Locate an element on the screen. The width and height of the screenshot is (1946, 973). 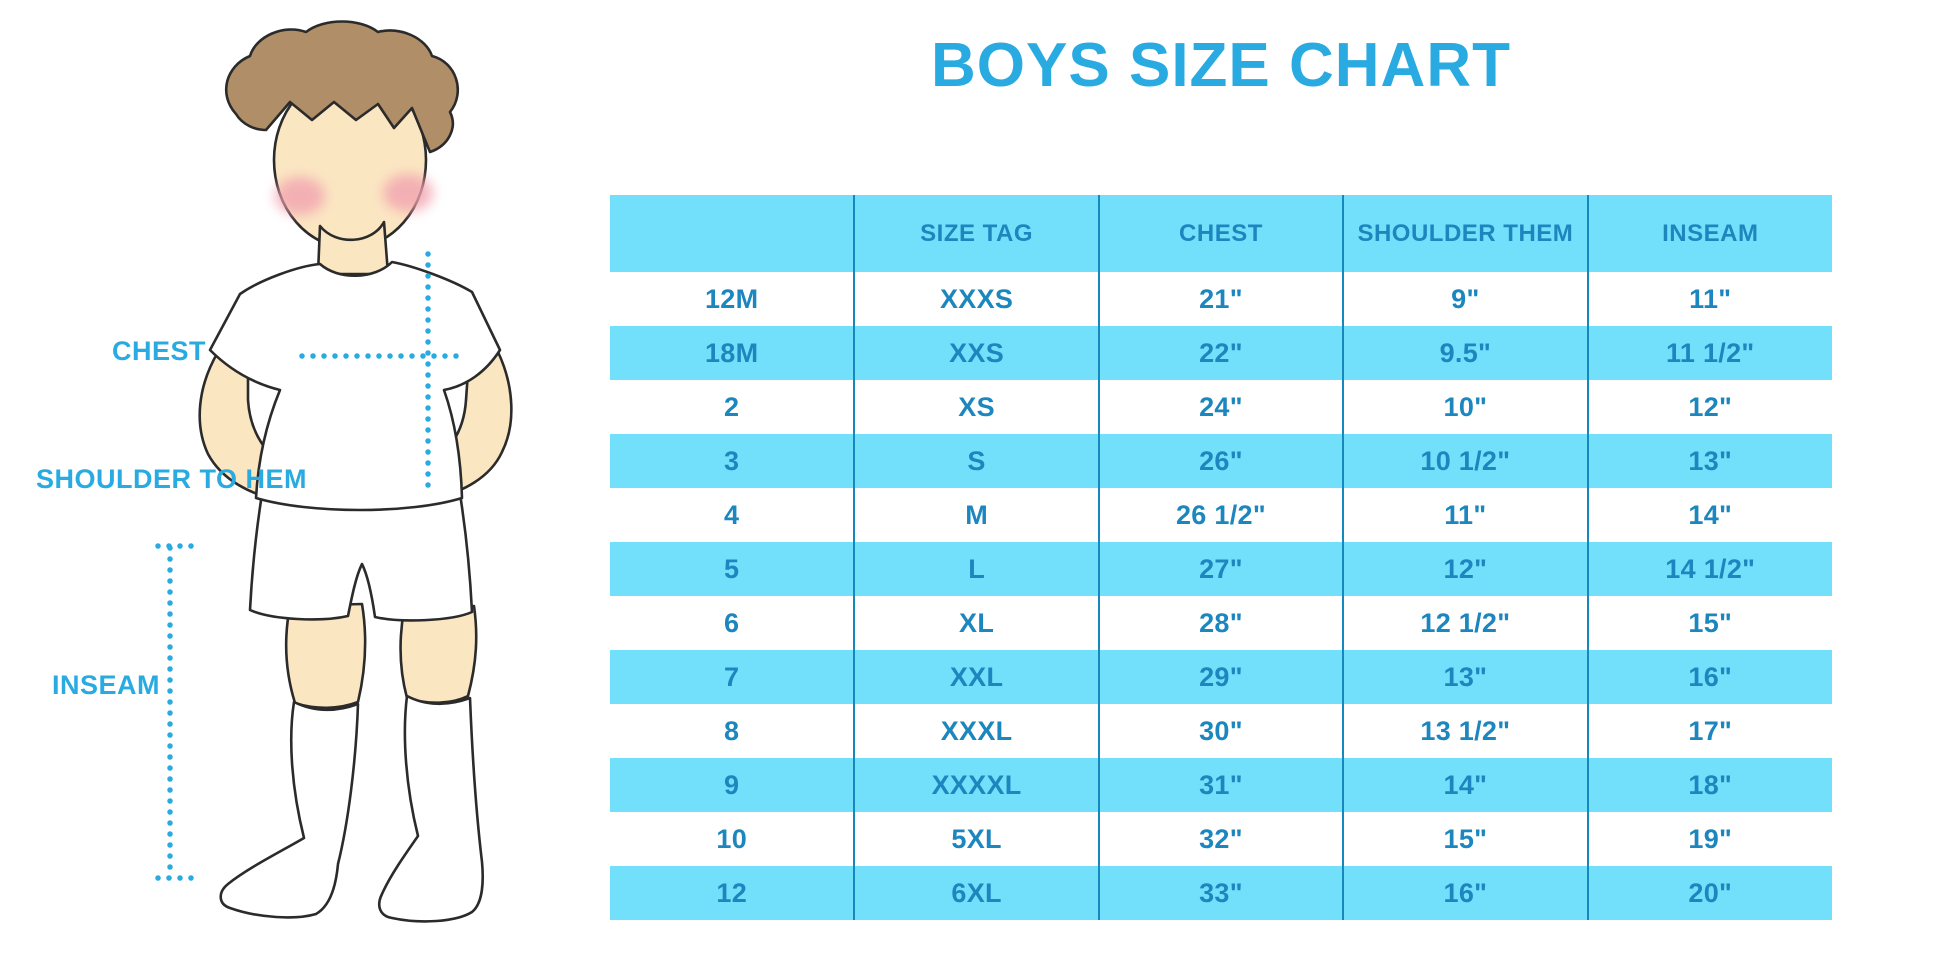
table-cell: 33" is located at coordinates (1221, 893).